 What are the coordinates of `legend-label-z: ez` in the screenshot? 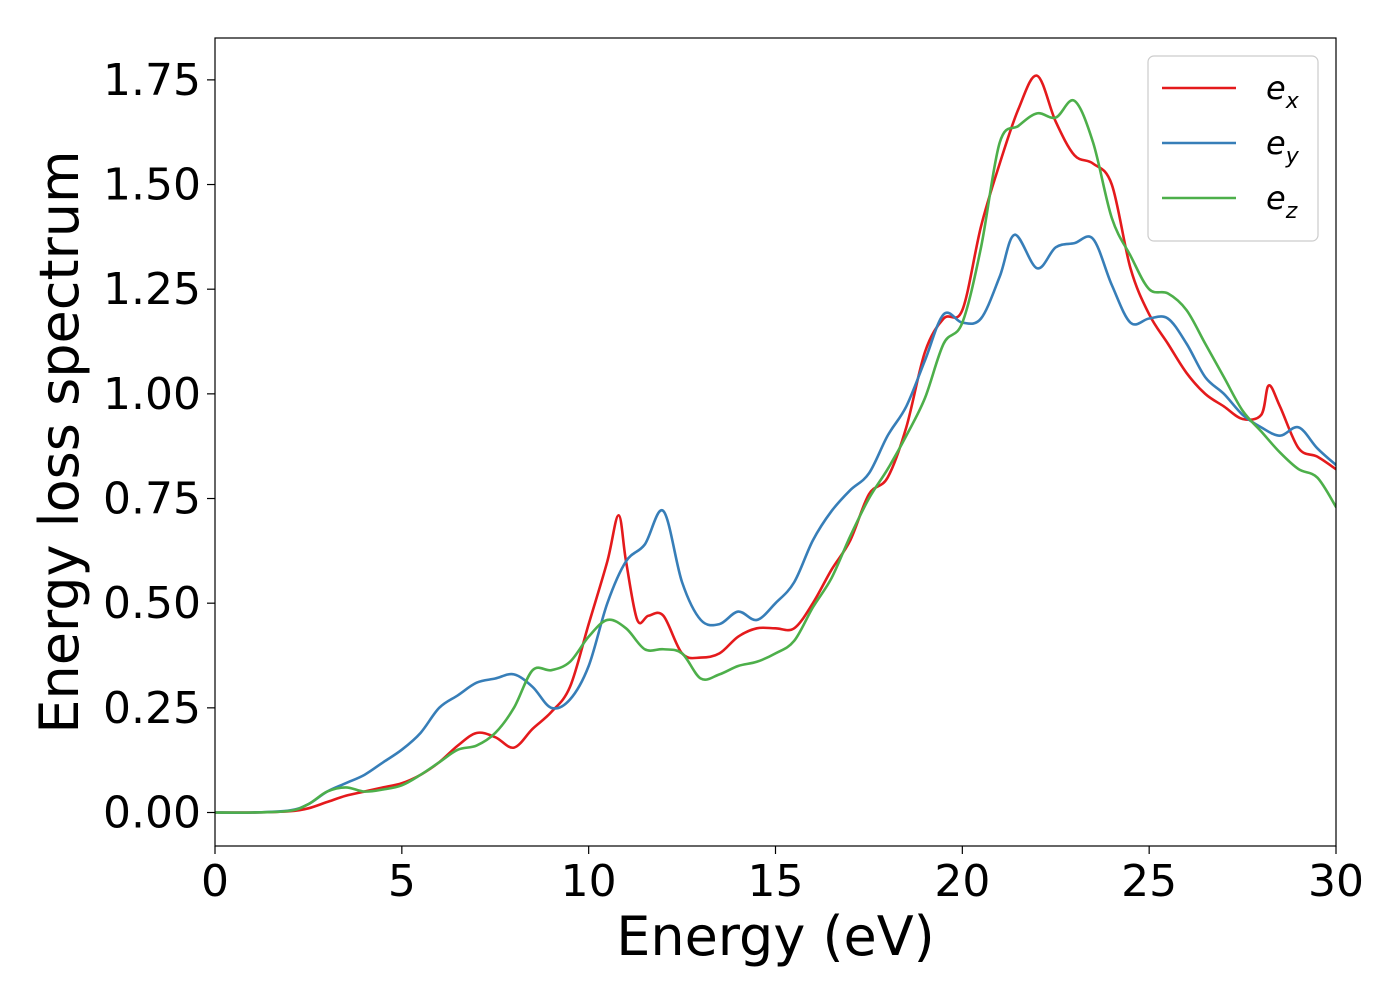 It's located at (1282, 201).